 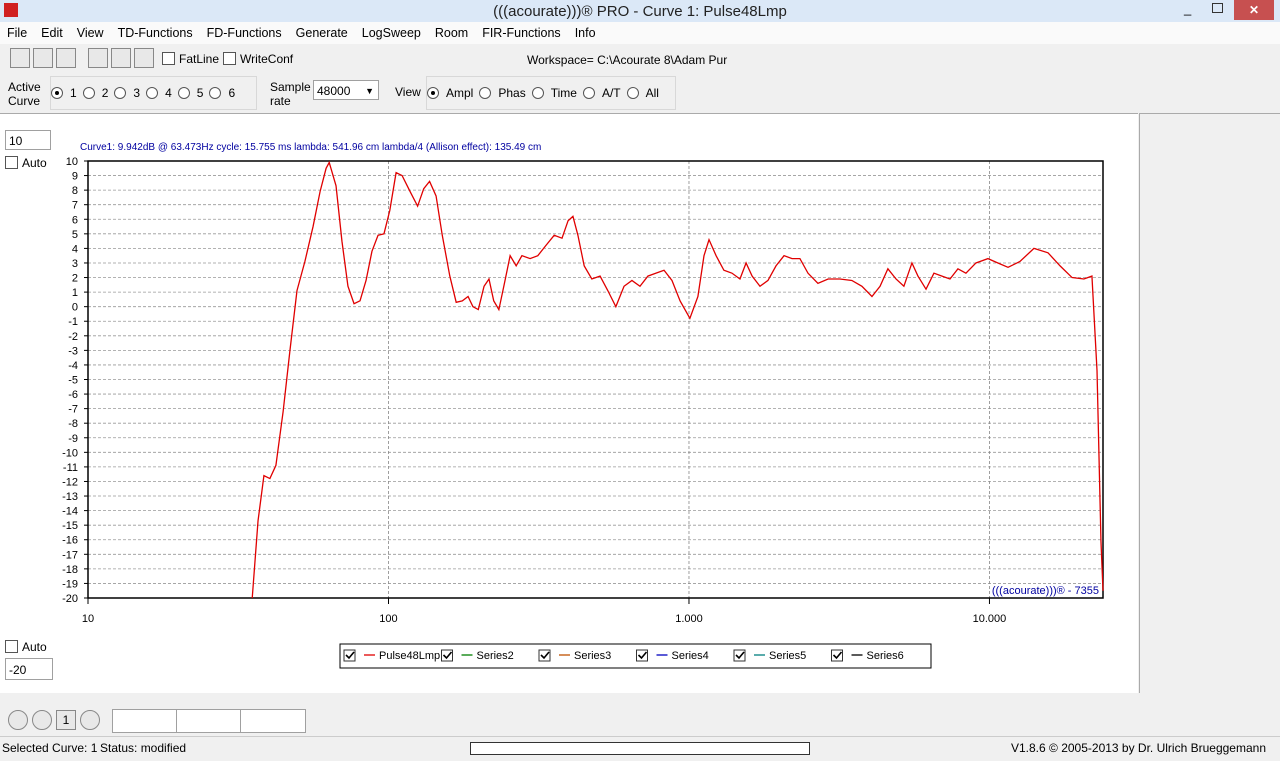 What do you see at coordinates (52, 33) in the screenshot?
I see `menu-item: Edit` at bounding box center [52, 33].